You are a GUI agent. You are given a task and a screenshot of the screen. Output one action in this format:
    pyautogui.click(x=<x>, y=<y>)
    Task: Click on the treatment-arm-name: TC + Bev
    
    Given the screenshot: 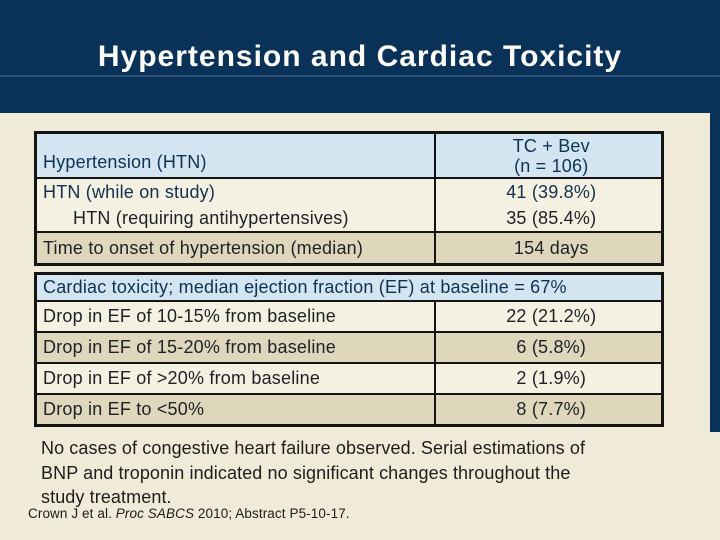 What is the action you would take?
    pyautogui.click(x=551, y=145)
    